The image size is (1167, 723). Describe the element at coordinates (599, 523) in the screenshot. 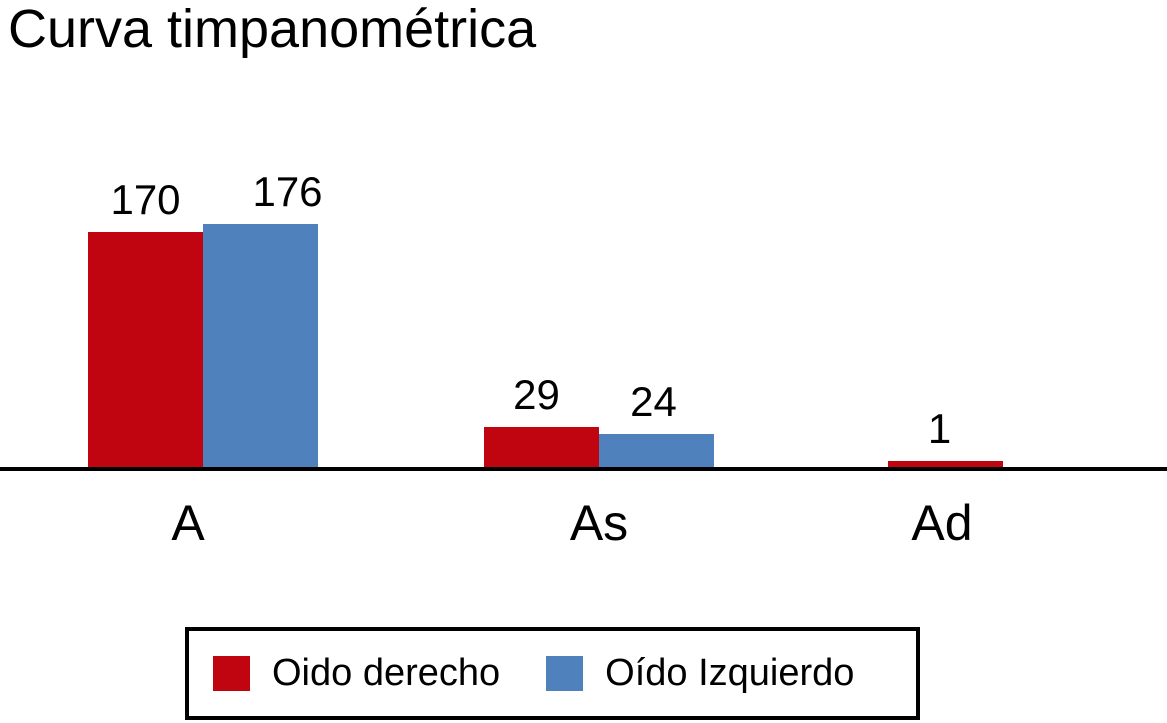

I see `category-label-As: As` at that location.